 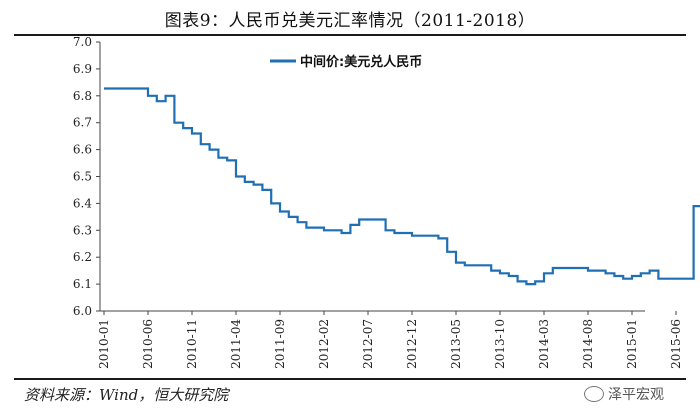 What do you see at coordinates (148, 344) in the screenshot?
I see `x-tick-label: 2010-06` at bounding box center [148, 344].